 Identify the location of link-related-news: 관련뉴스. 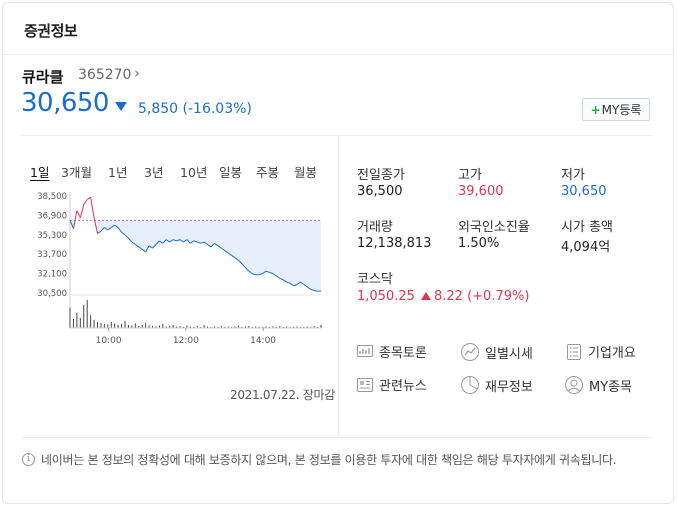
(391, 384).